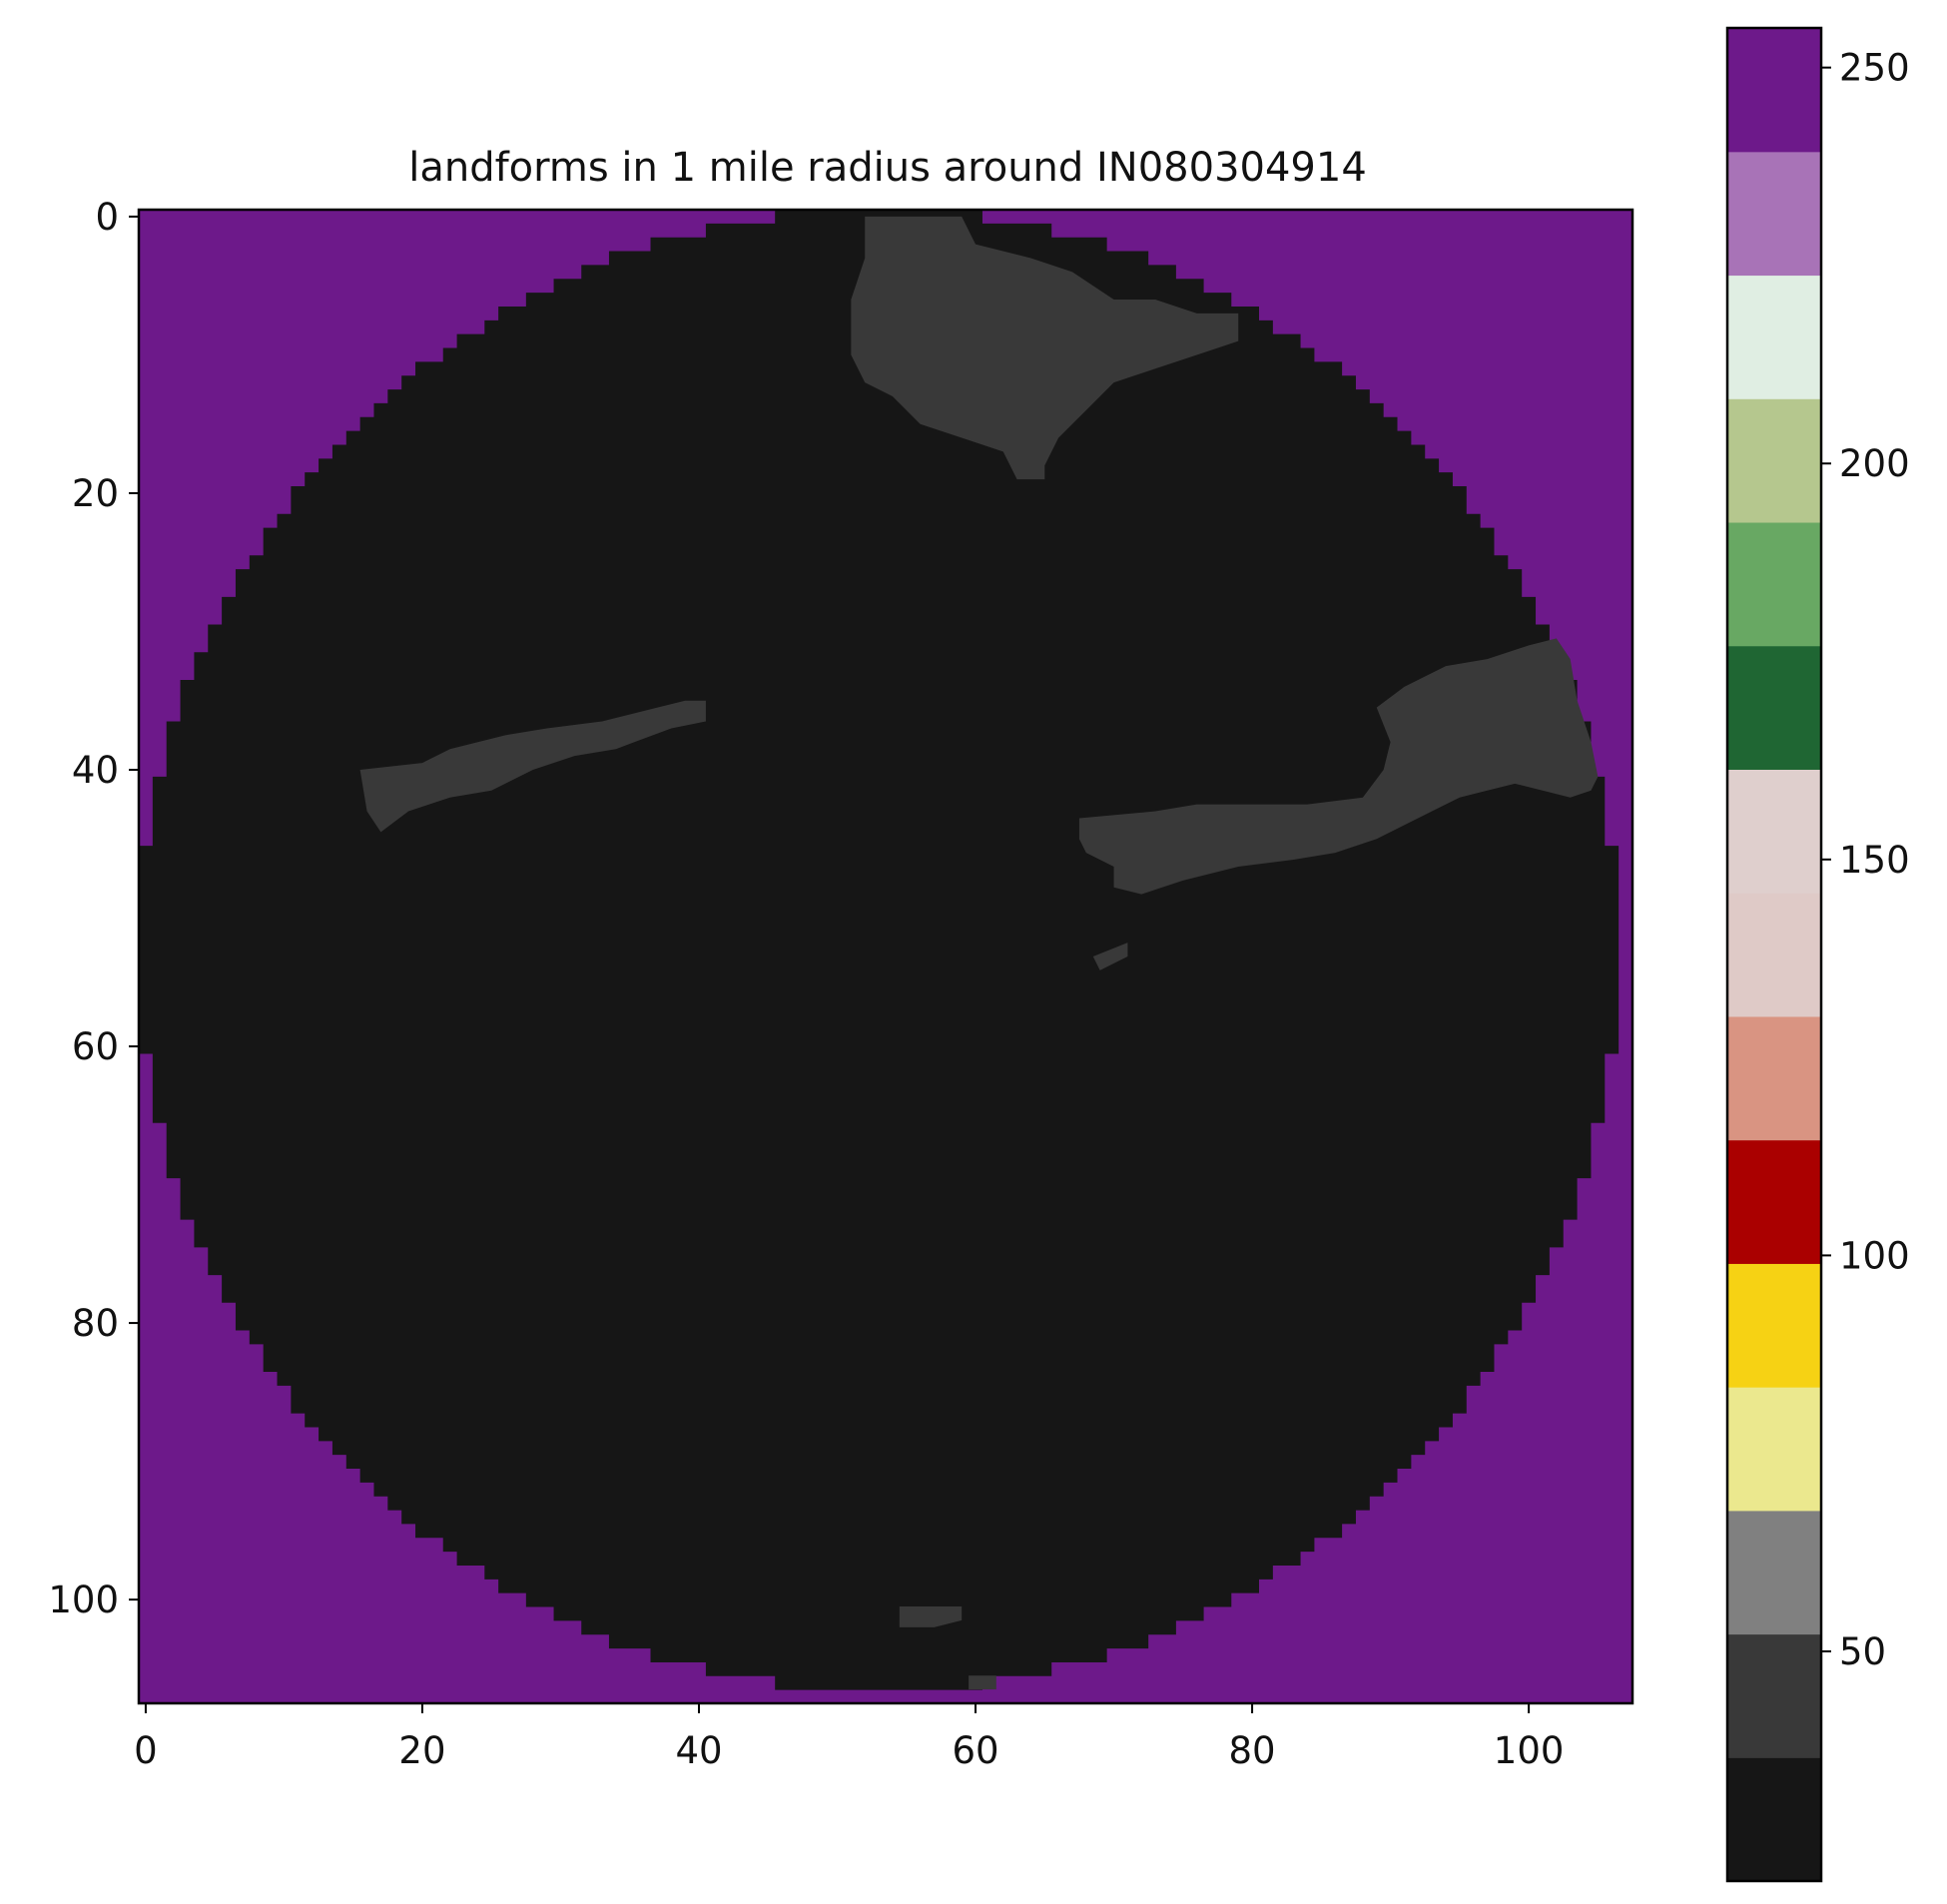 This screenshot has width=1947, height=1904. Describe the element at coordinates (1530, 1750) in the screenshot. I see `x-tick-label: 100` at that location.